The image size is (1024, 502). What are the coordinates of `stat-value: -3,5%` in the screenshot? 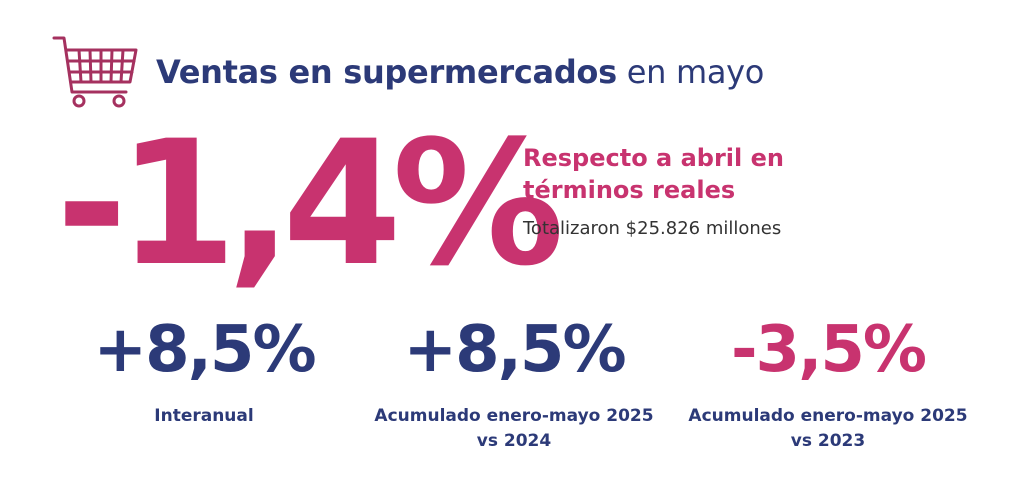 It's located at (828, 350).